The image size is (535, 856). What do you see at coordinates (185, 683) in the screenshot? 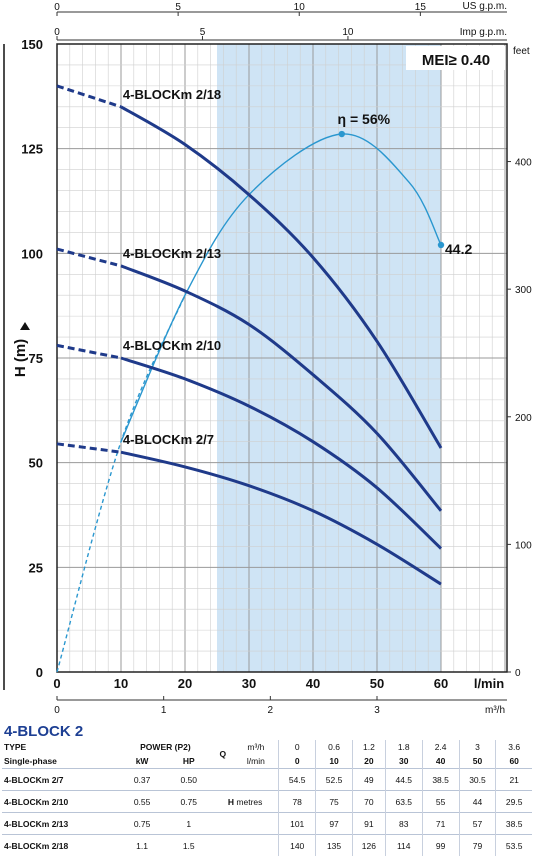
I see `x-tick-label: 20` at bounding box center [185, 683].